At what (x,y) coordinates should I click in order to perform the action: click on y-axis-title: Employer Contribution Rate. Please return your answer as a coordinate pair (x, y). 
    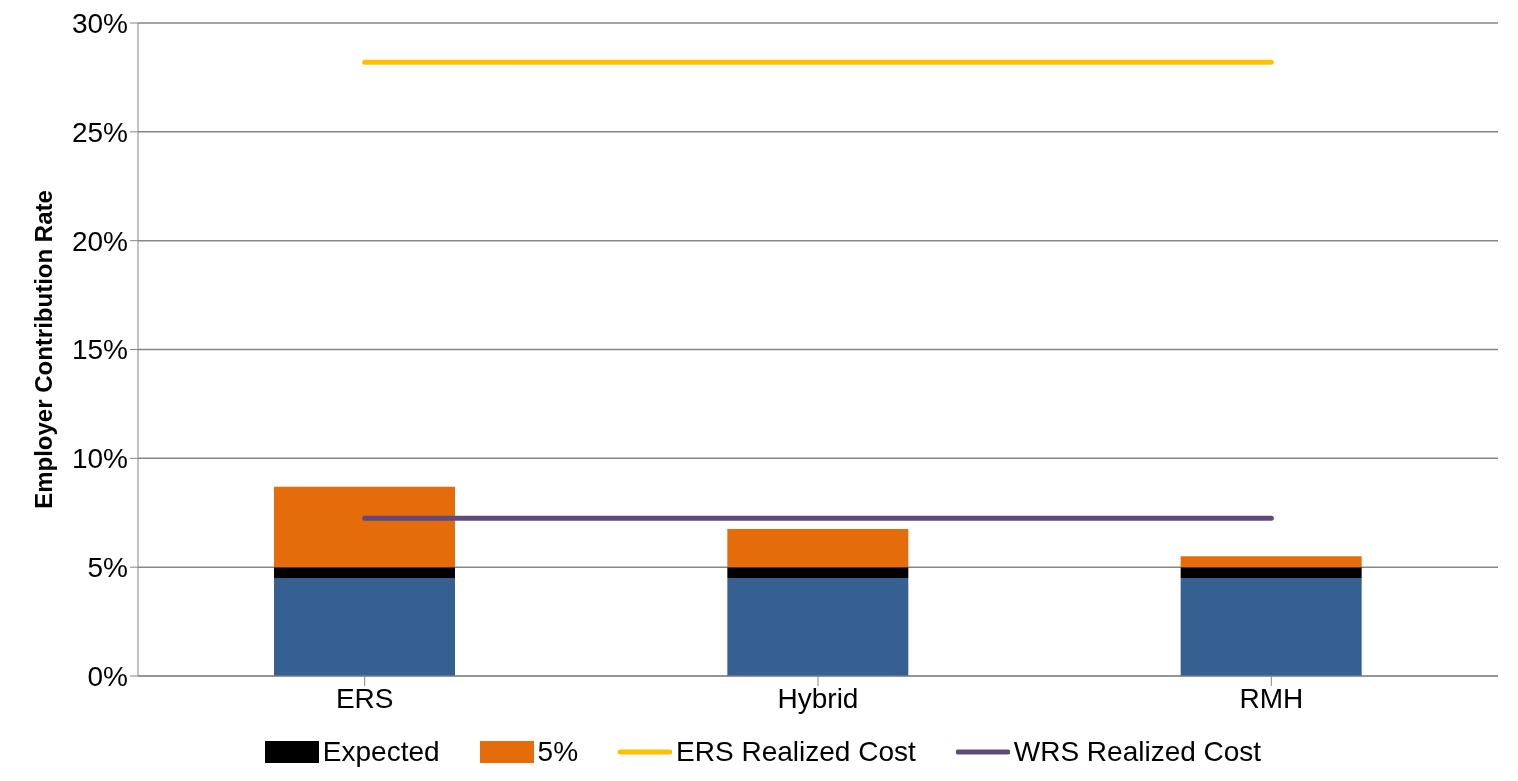
    Looking at the image, I should click on (43, 349).